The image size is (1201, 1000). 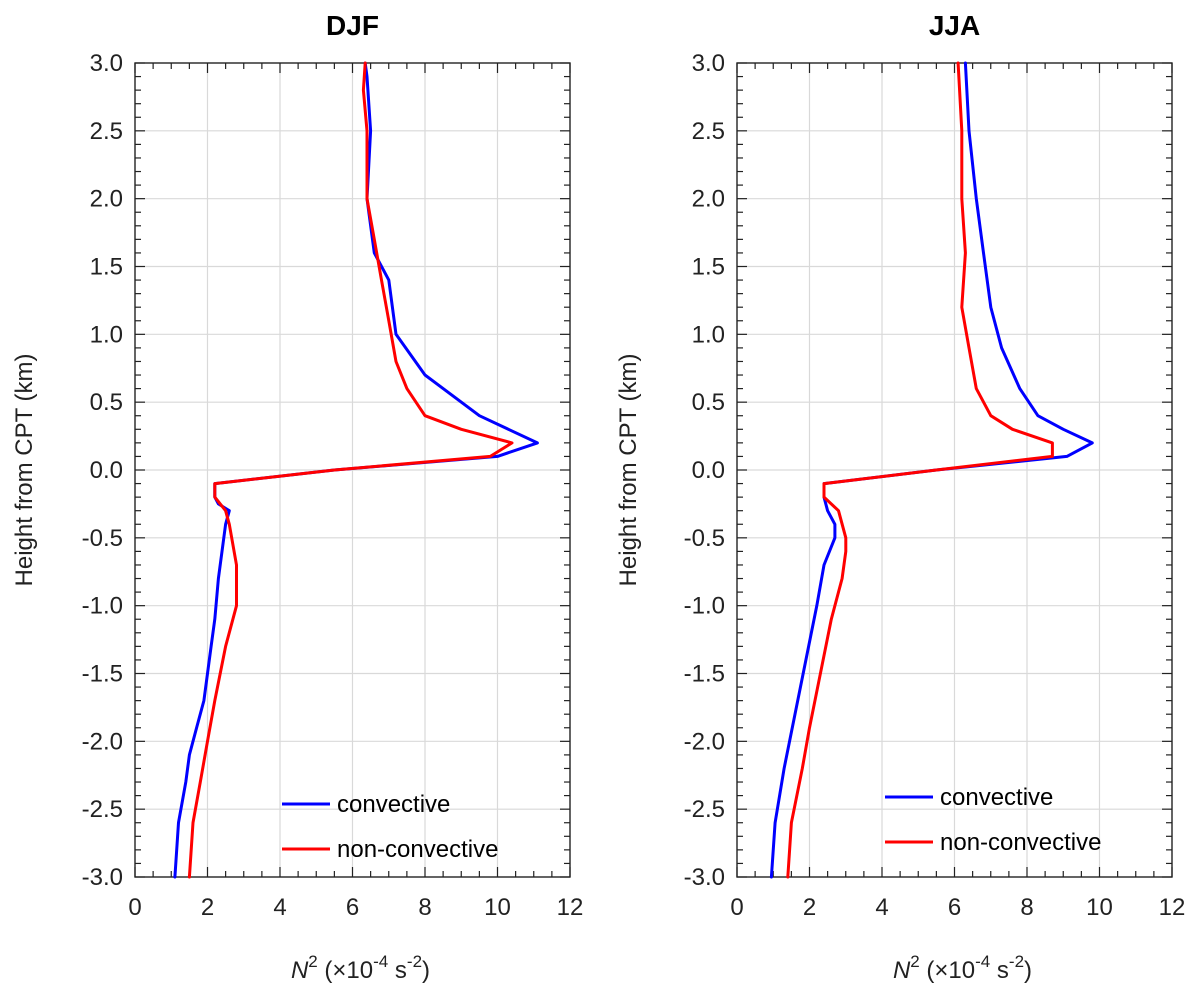 I want to click on chart-title: JJA, so click(x=954, y=25).